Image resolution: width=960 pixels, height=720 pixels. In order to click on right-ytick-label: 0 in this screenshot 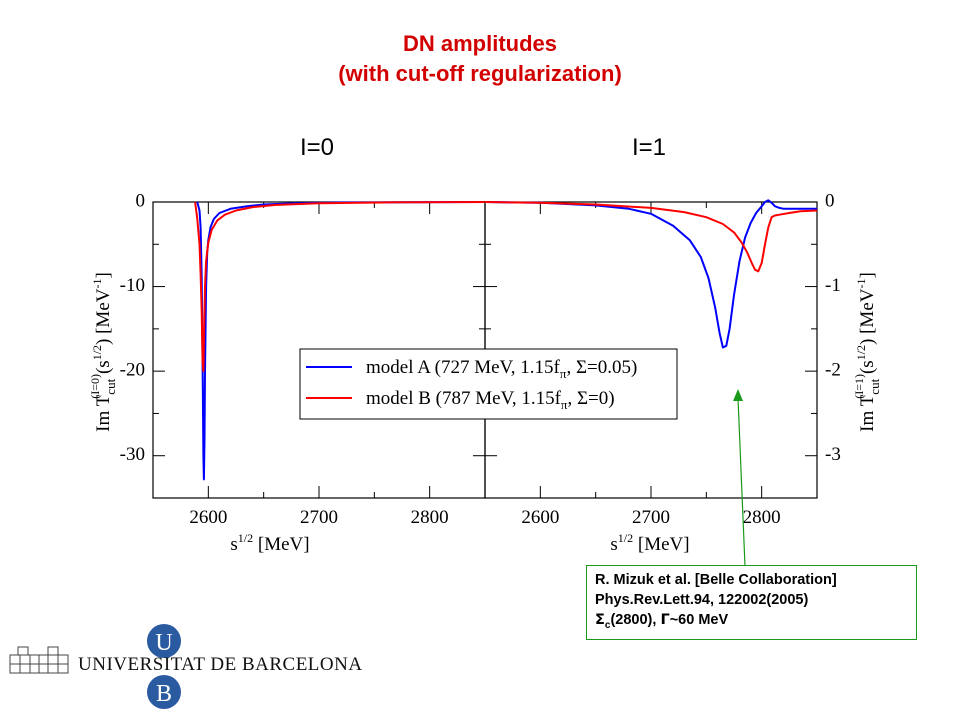, I will do `click(830, 200)`.